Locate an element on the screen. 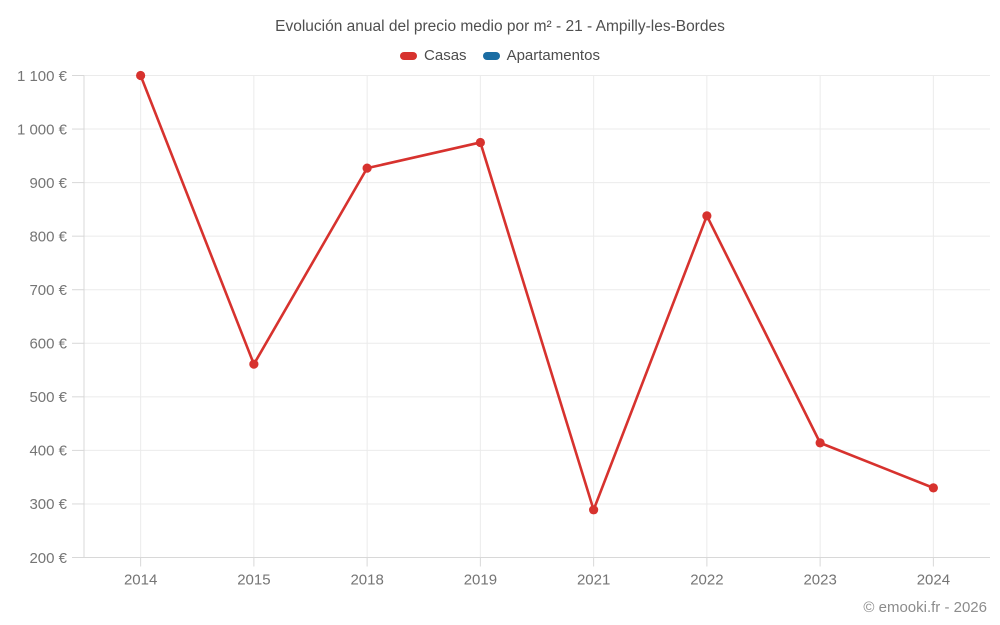 Image resolution: width=1000 pixels, height=625 pixels. y-tick-label: 300 € is located at coordinates (48, 504).